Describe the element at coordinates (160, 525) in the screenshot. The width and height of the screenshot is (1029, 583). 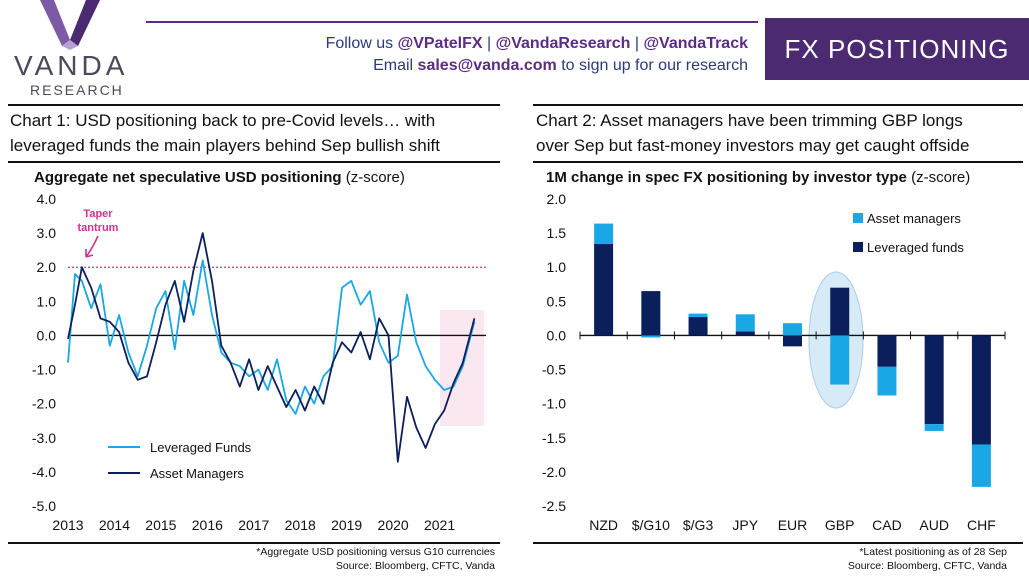
I see `x-tick-label: 2015` at that location.